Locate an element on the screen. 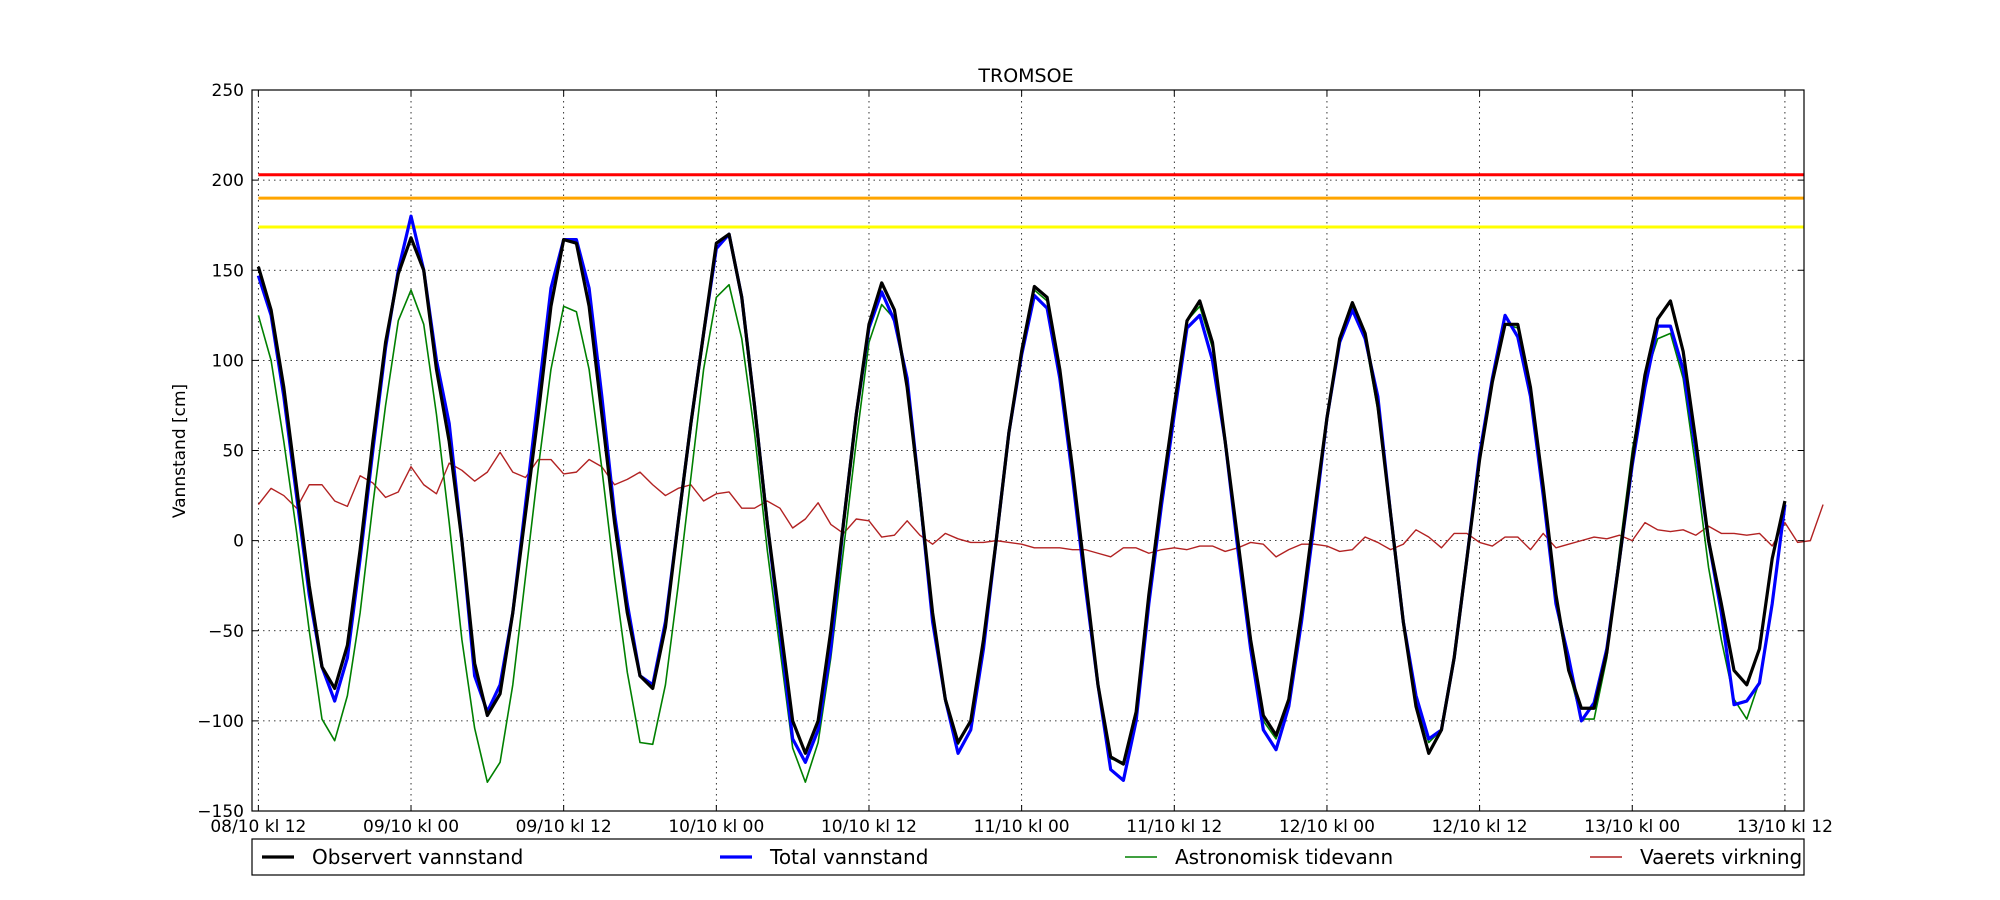 Image resolution: width=2000 pixels, height=900 pixels. y-tick-label: 0 is located at coordinates (238, 542).